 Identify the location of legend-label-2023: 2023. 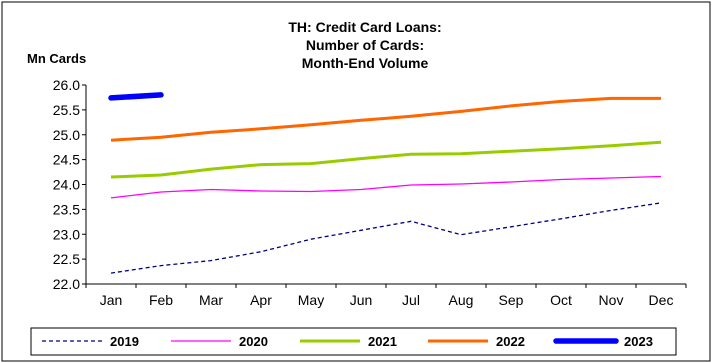
(638, 341).